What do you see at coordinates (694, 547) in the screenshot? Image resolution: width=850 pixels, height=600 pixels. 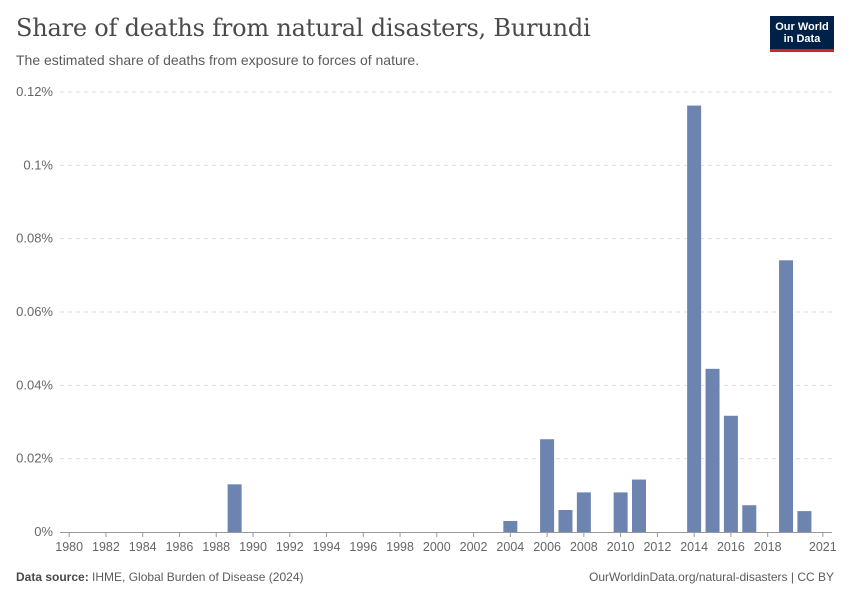 I see `x-tick-label: 2014` at bounding box center [694, 547].